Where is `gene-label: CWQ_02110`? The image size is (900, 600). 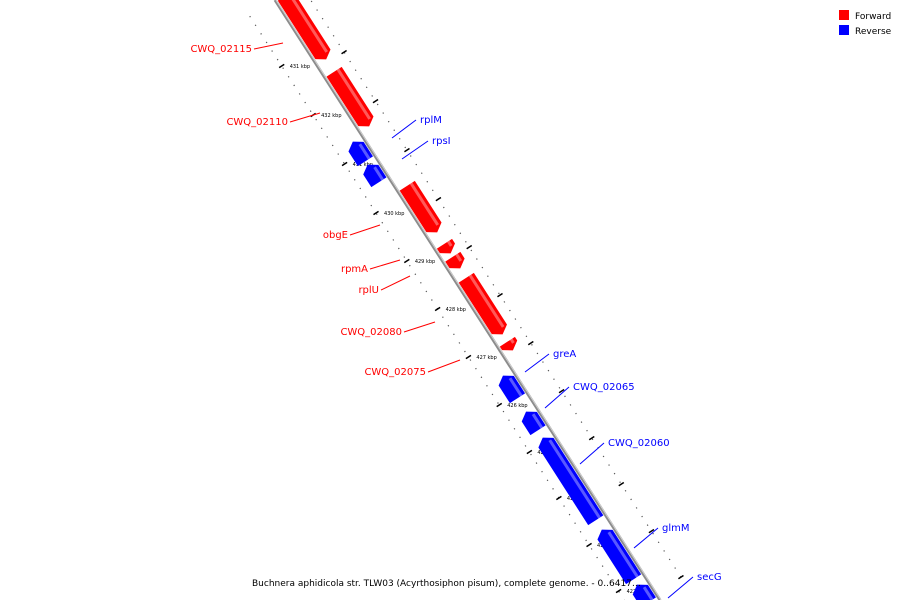 gene-label: CWQ_02110 is located at coordinates (257, 122).